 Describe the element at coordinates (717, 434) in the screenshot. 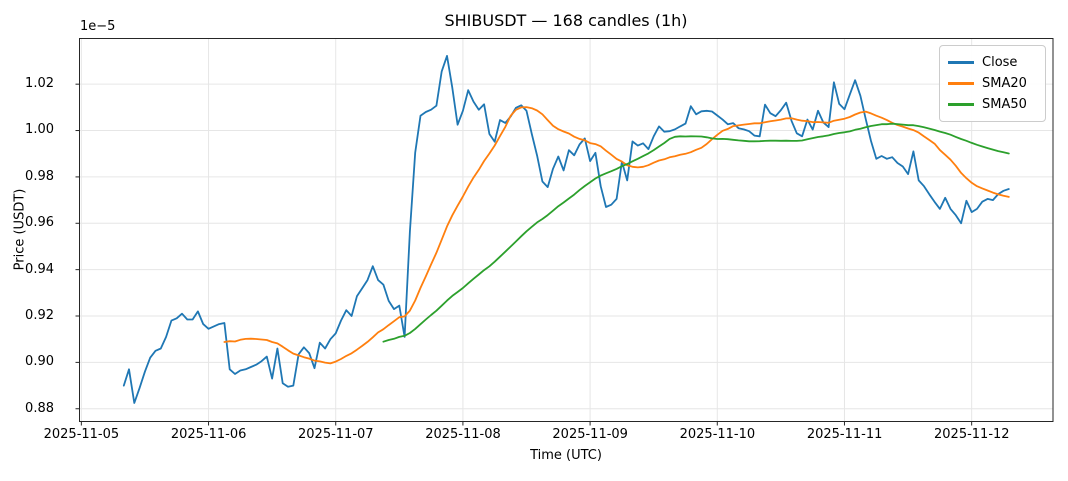

I see `x-tick-label: 2025-11-10` at that location.